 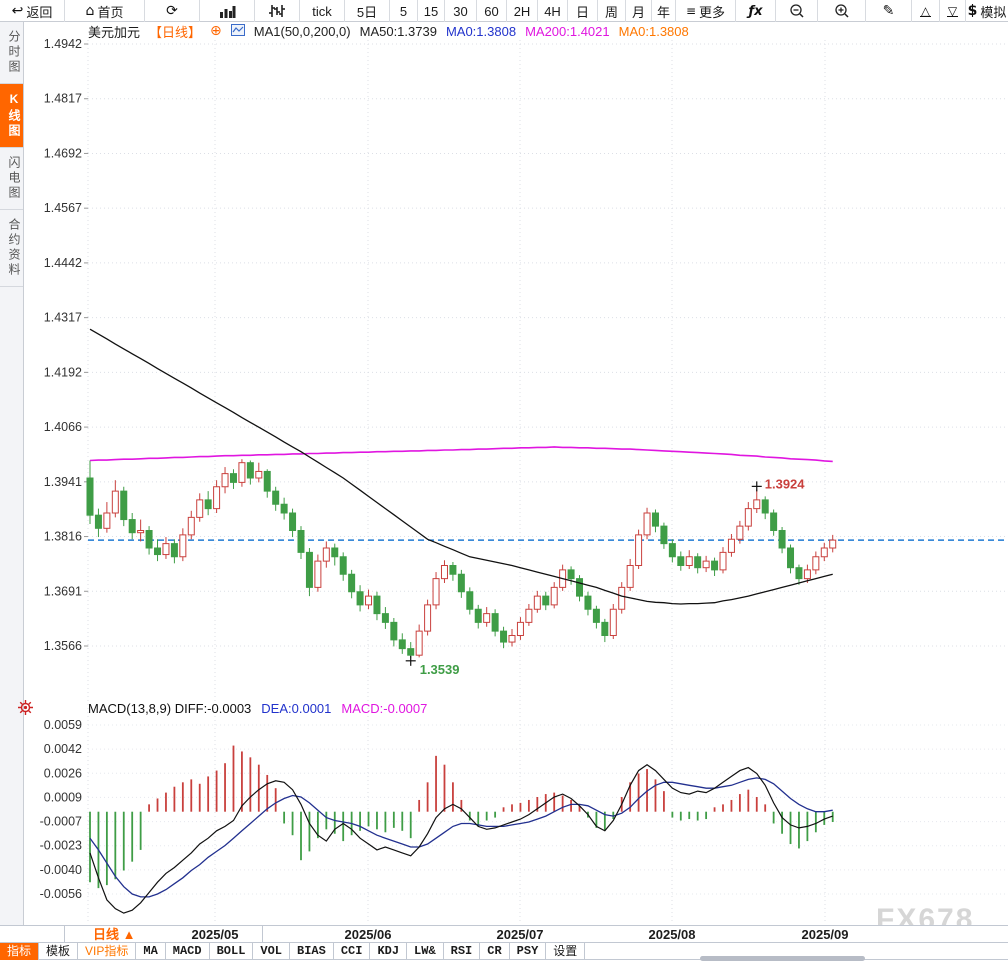 What do you see at coordinates (172, 11) in the screenshot?
I see `refresh-button: ⟳` at bounding box center [172, 11].